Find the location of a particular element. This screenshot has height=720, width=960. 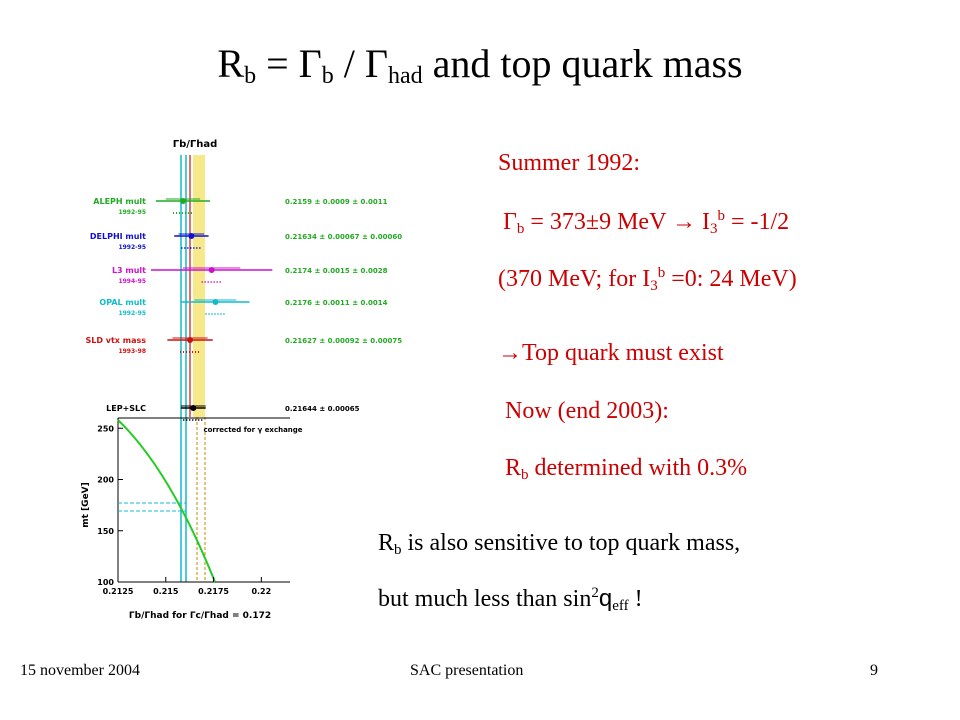

text-line: Summer 1992: is located at coordinates (569, 163).